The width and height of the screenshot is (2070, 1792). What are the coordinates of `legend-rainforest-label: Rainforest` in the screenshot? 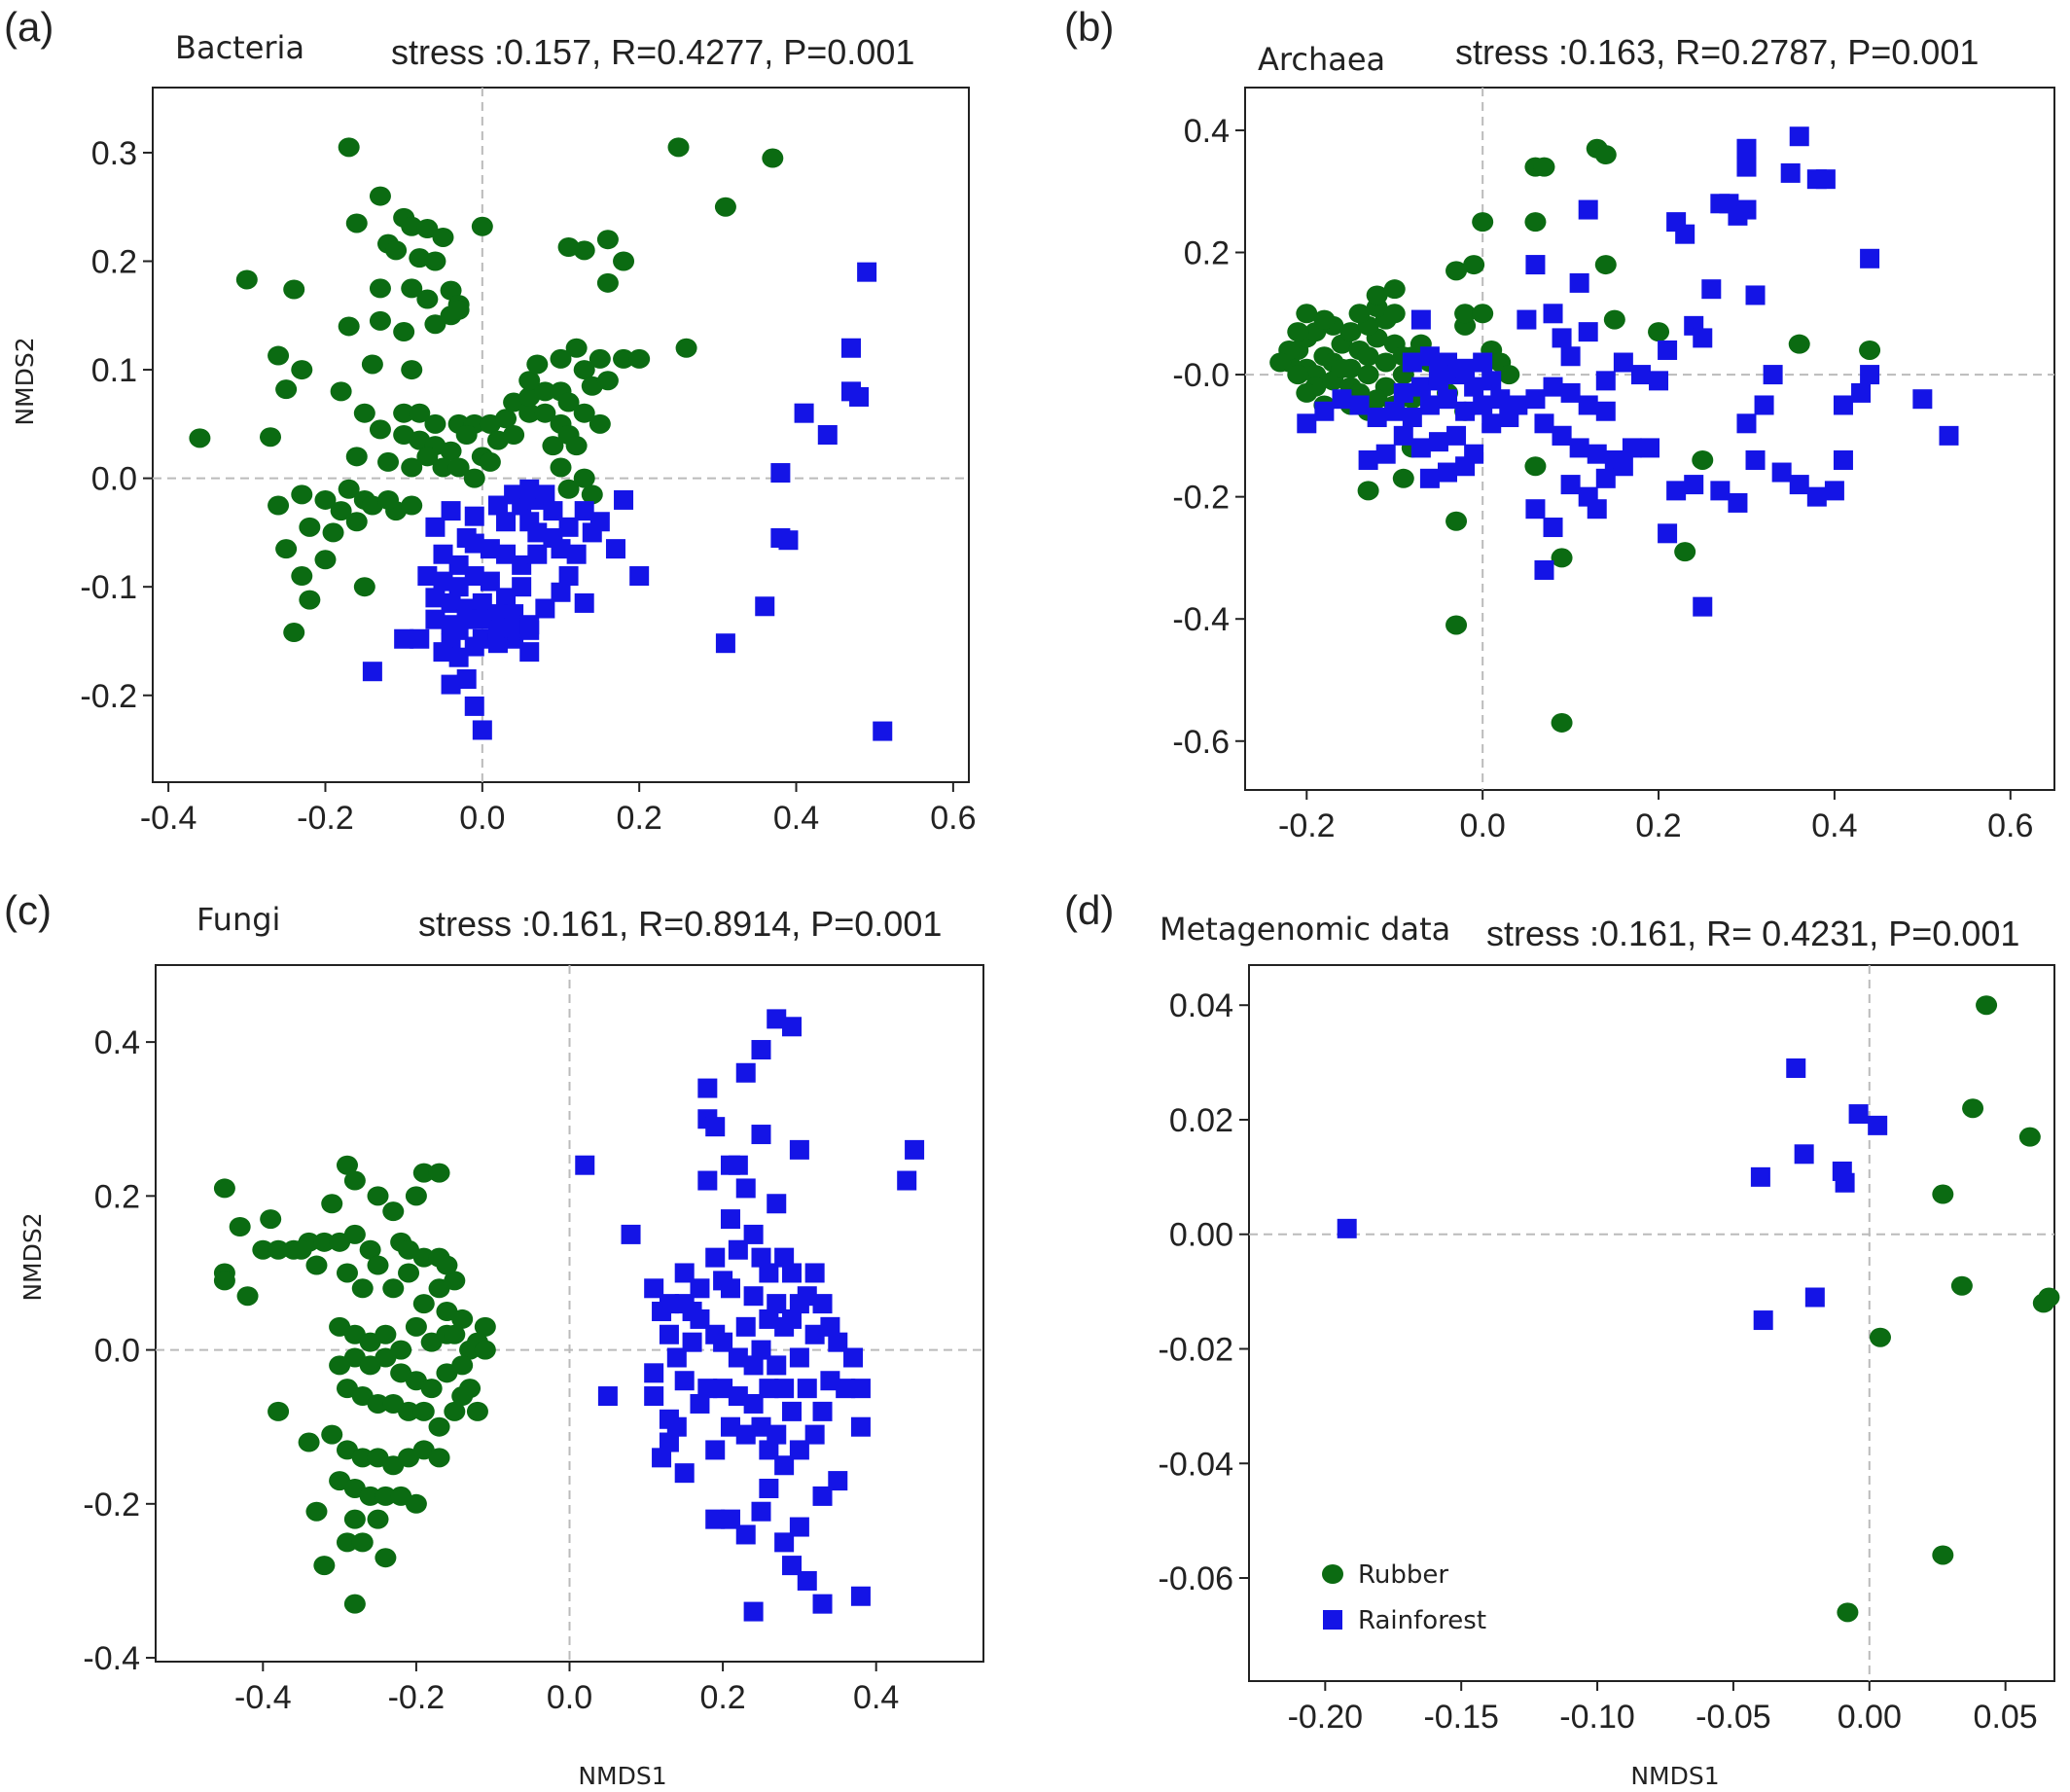 It's located at (1422, 1621).